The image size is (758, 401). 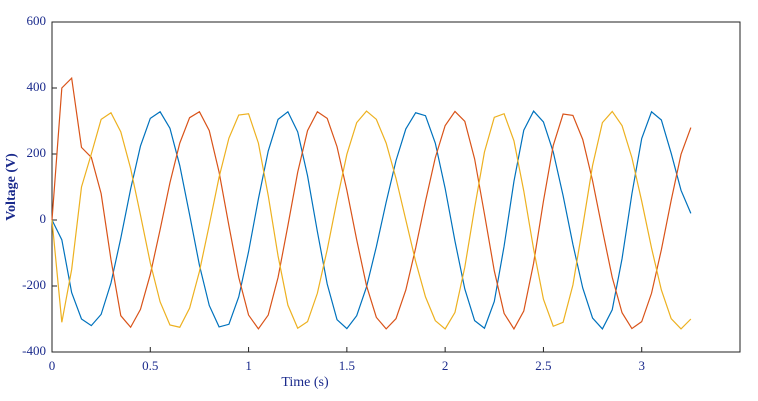 I want to click on y-axis-label: Voltage (V), so click(x=11, y=187).